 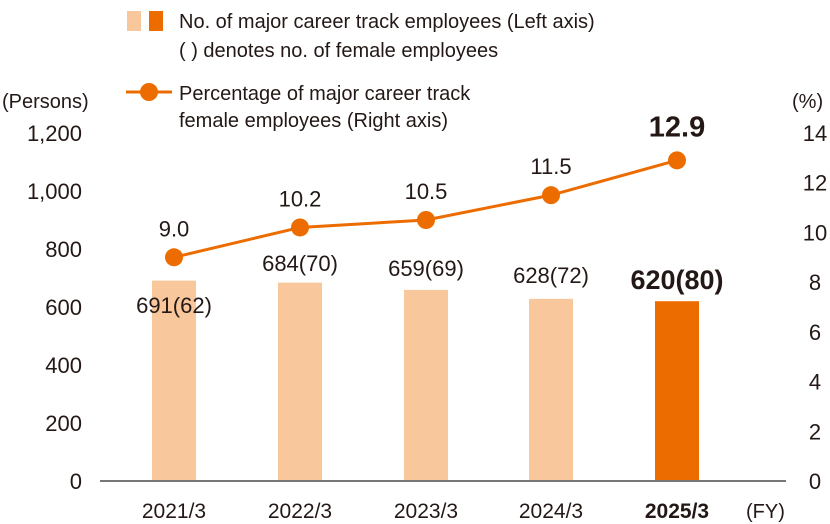 I want to click on right-tick-label: 14, so click(x=815, y=133).